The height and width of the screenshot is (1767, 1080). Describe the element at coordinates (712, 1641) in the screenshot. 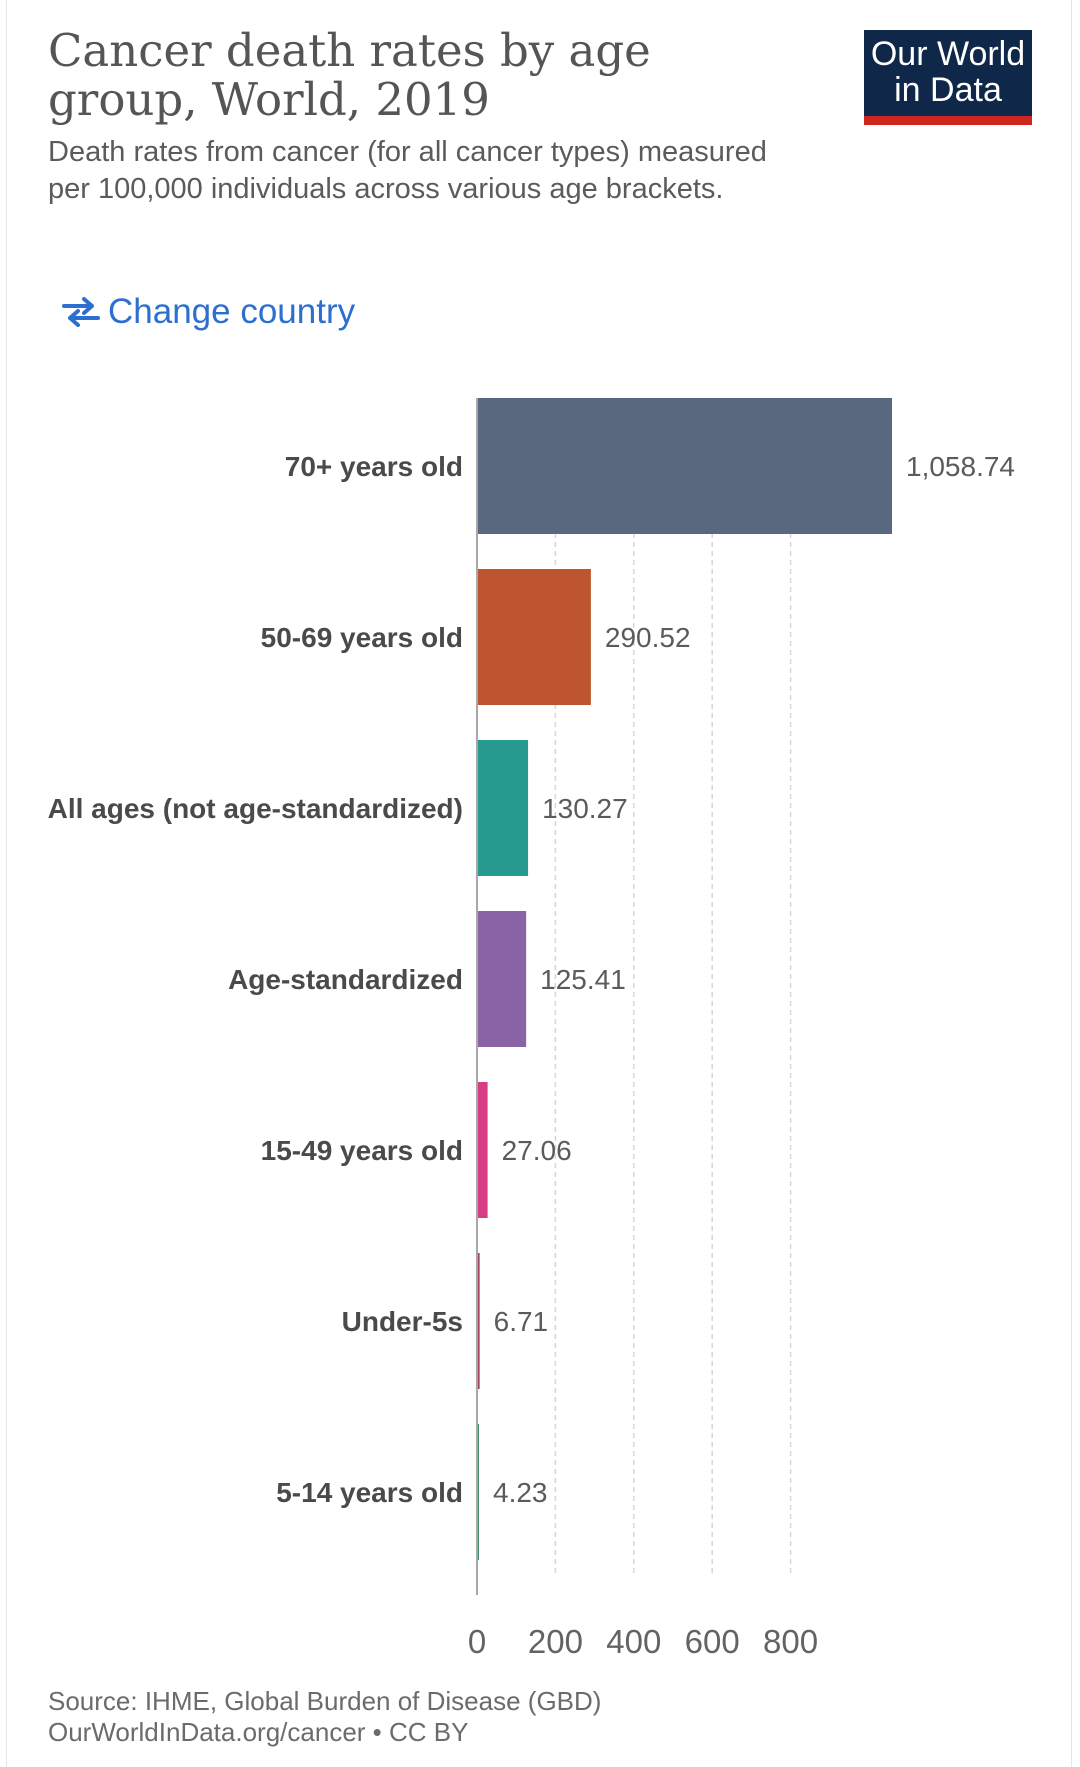

I see `x-tick-label-3: 600` at that location.